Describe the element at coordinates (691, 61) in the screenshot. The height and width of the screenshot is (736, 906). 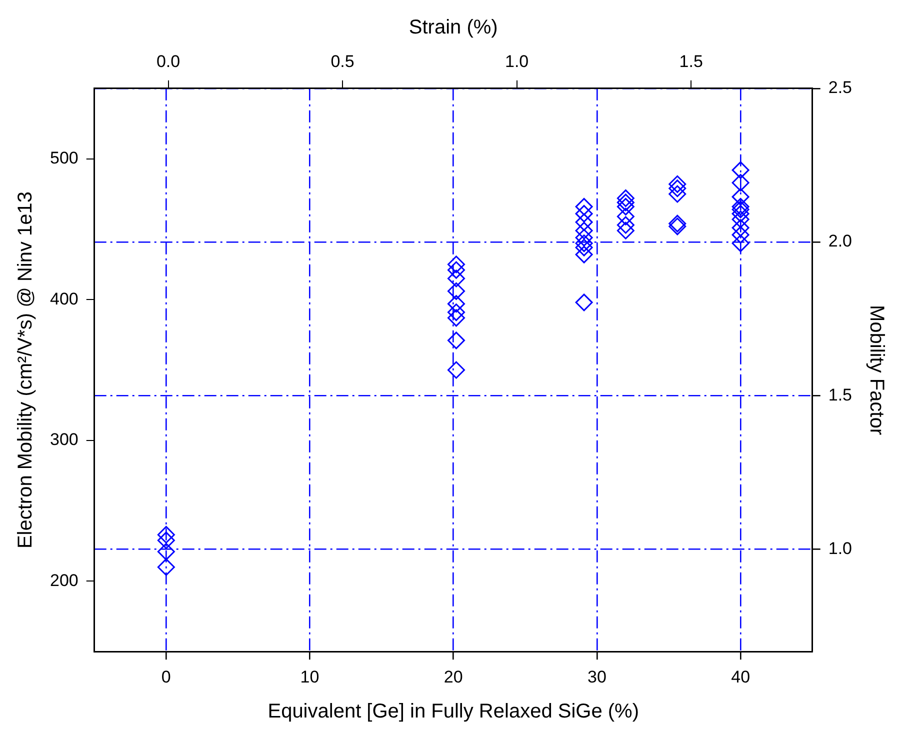
I see `x2-tick-label: 1.5` at that location.